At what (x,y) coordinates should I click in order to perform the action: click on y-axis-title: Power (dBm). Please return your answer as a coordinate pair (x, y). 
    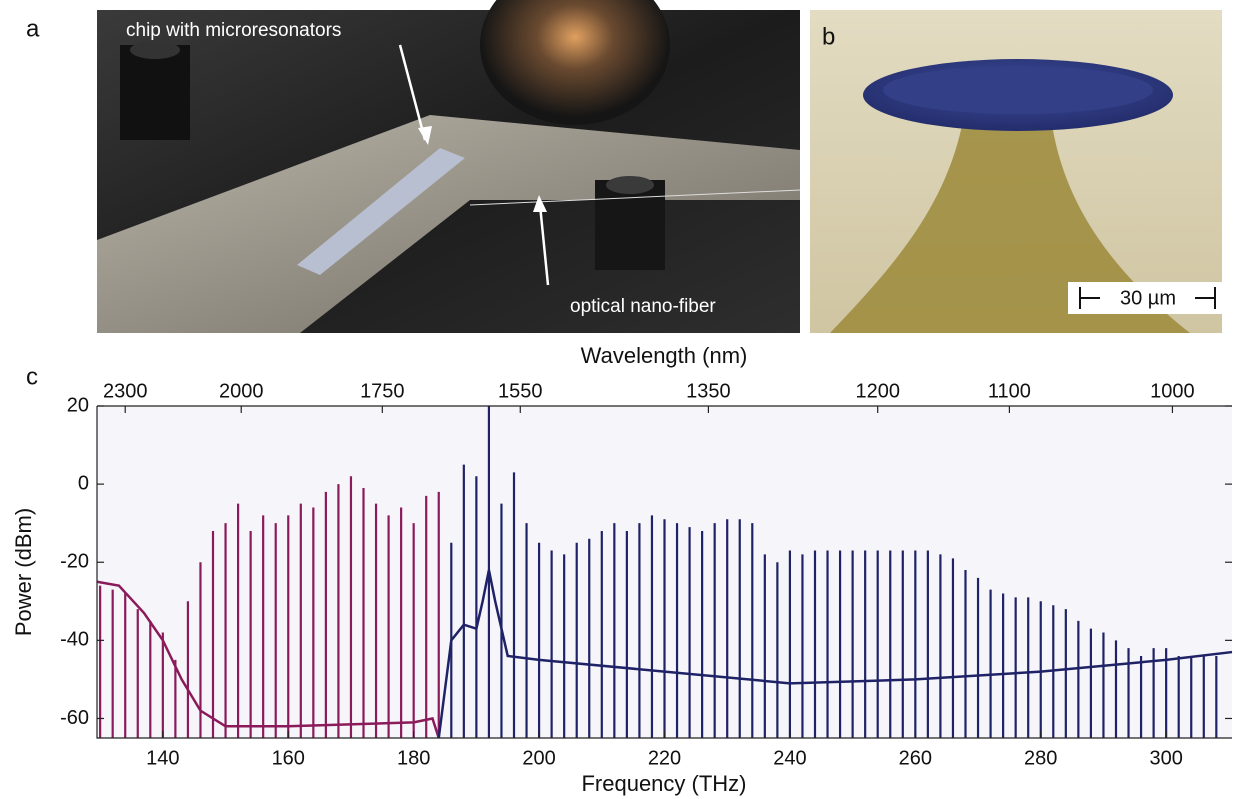
    Looking at the image, I should click on (23, 572).